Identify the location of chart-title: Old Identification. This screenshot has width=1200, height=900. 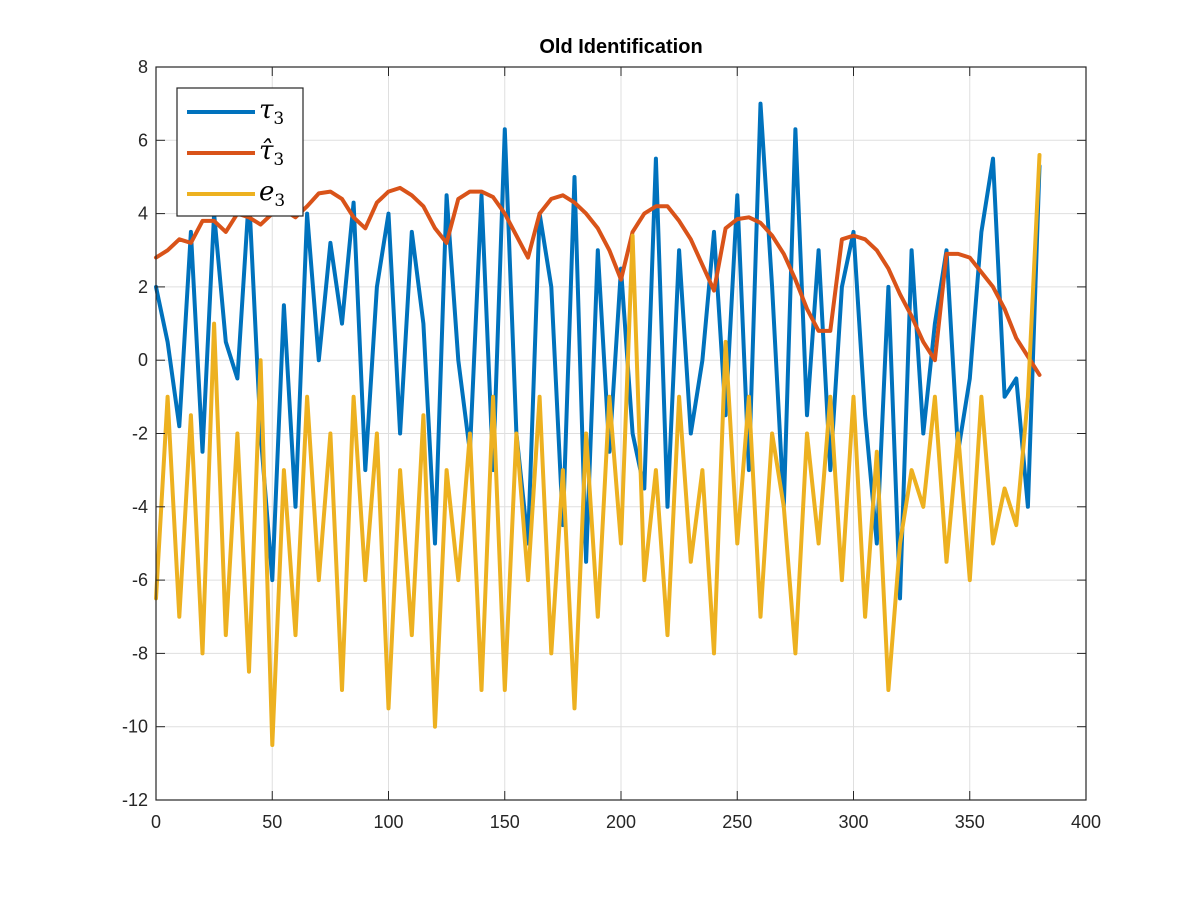
(620, 47).